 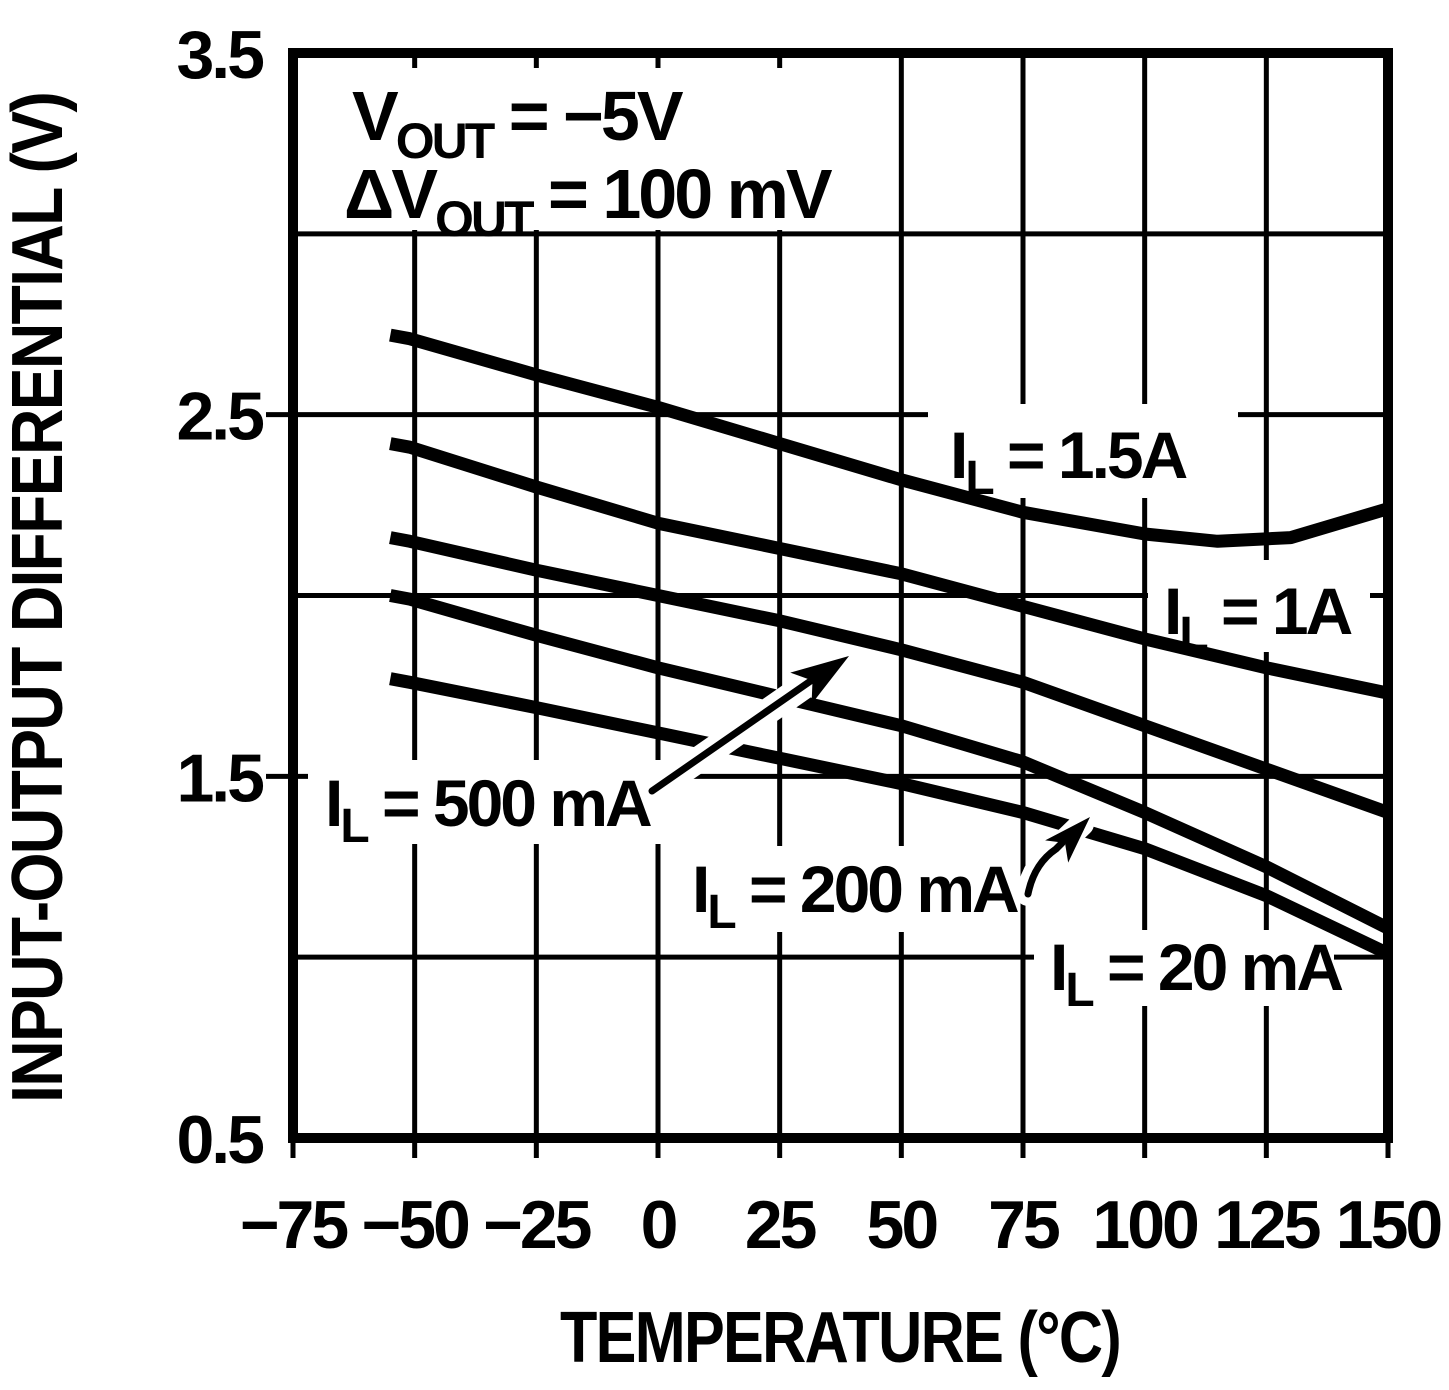 What do you see at coordinates (838, 889) in the screenshot?
I see `label-halo-200ma` at bounding box center [838, 889].